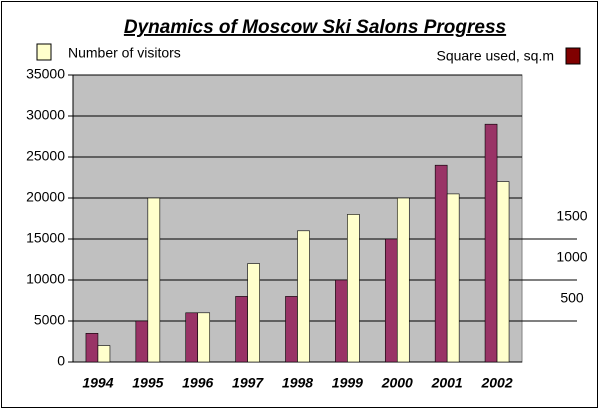 Image resolution: width=600 pixels, height=410 pixels. I want to click on y-tick-label: 35000, so click(45, 74).